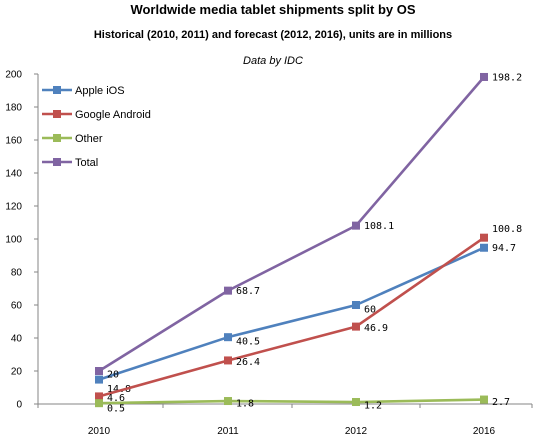 This screenshot has height=437, width=546. Describe the element at coordinates (72, 139) in the screenshot. I see `legend-item: Other` at that location.